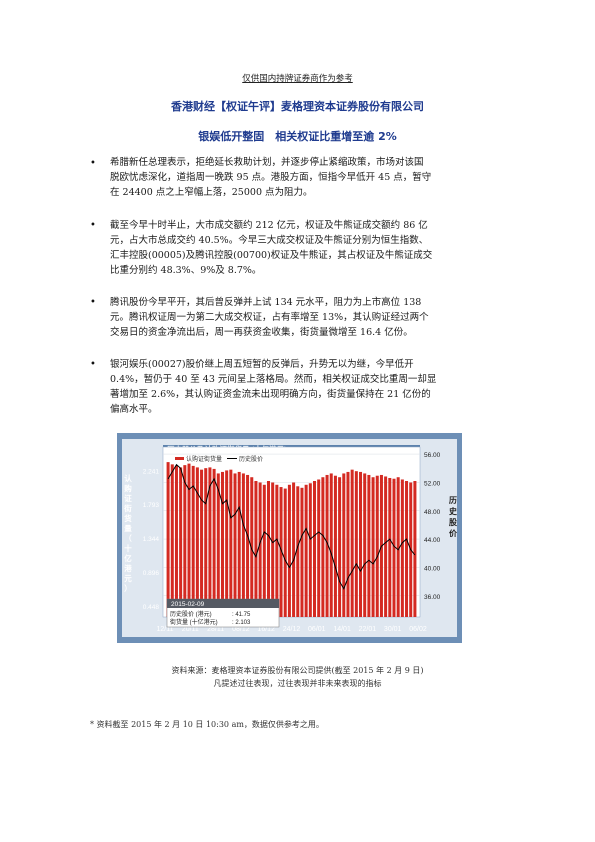 The height and width of the screenshot is (842, 595). I want to click on price-line, so click(291, 526).